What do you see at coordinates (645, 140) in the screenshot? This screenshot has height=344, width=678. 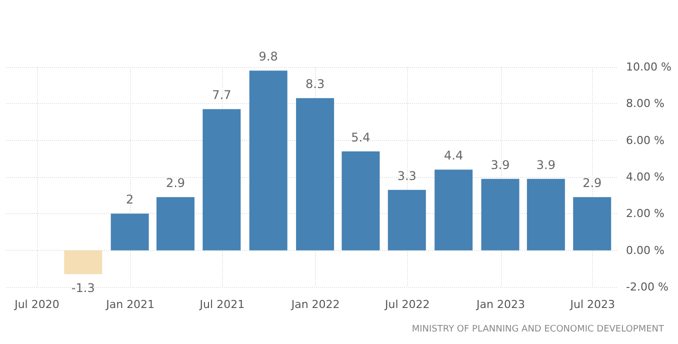 I see `y-tick-label: 6.00 %` at bounding box center [645, 140].